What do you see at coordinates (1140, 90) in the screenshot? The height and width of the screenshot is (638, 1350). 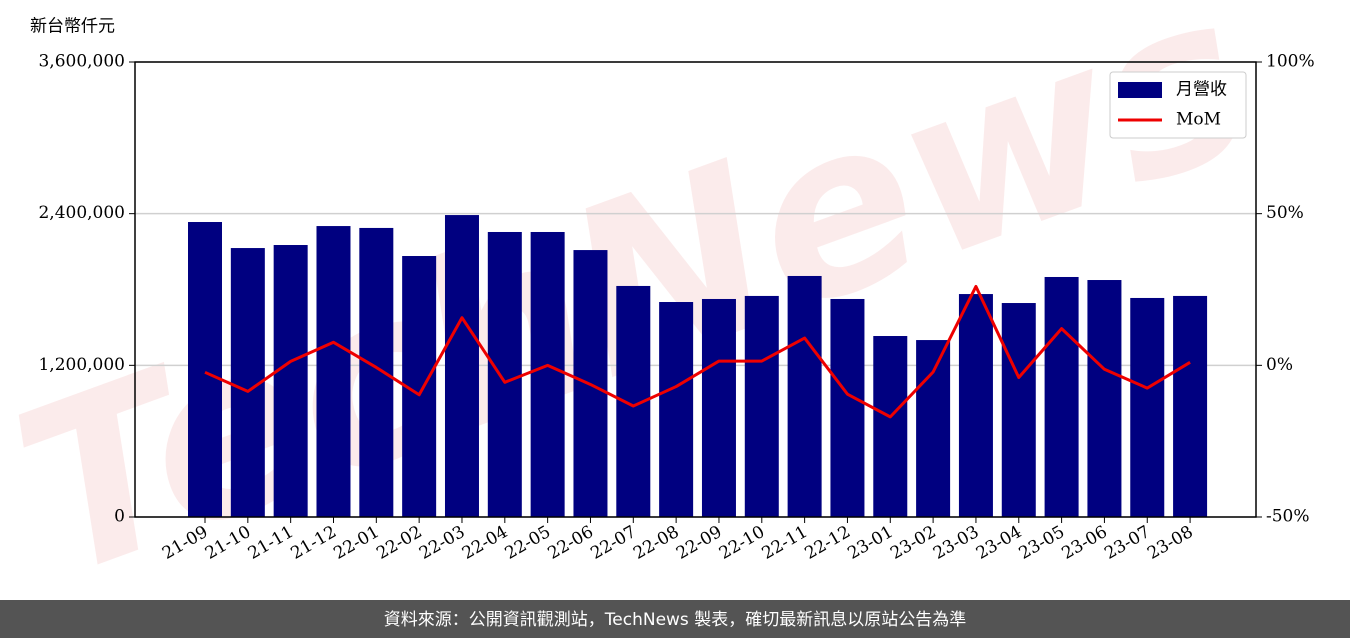 I see `legend-swatch` at bounding box center [1140, 90].